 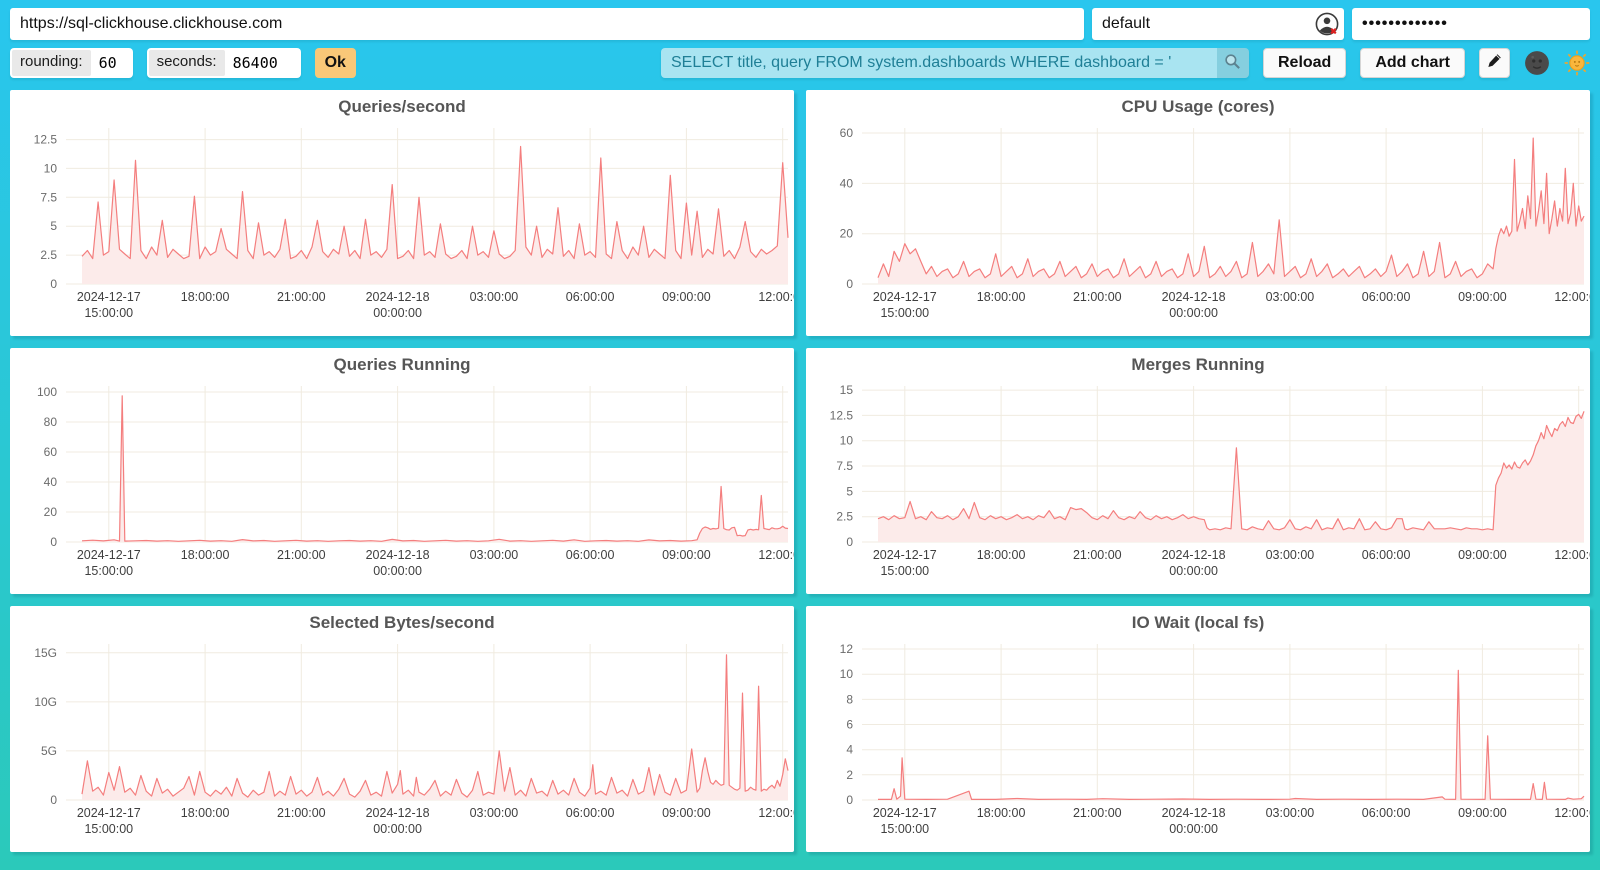 I want to click on svg-text: 4, so click(x=849, y=750).